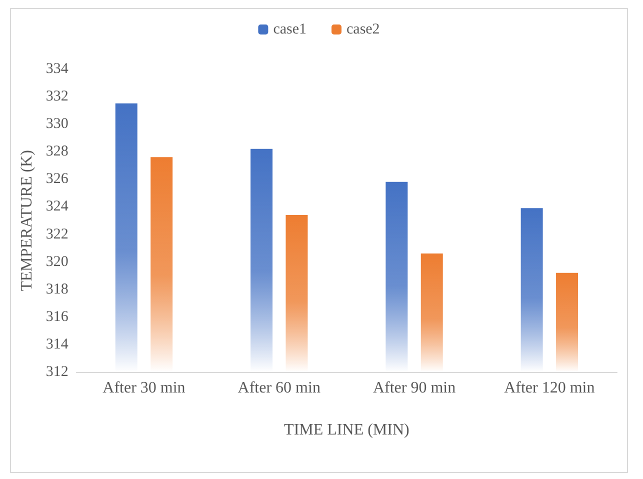 The height and width of the screenshot is (479, 643). What do you see at coordinates (57, 234) in the screenshot?
I see `y-tick-label: 322` at bounding box center [57, 234].